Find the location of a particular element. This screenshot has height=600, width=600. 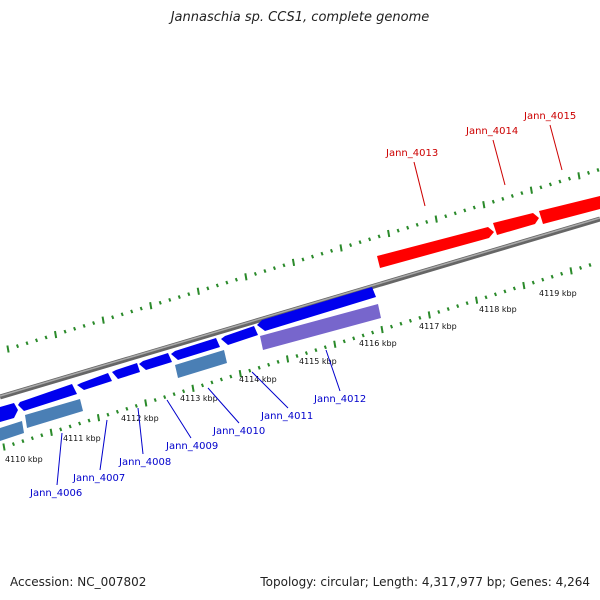

scale-label: 4119 kbp is located at coordinates (558, 293).